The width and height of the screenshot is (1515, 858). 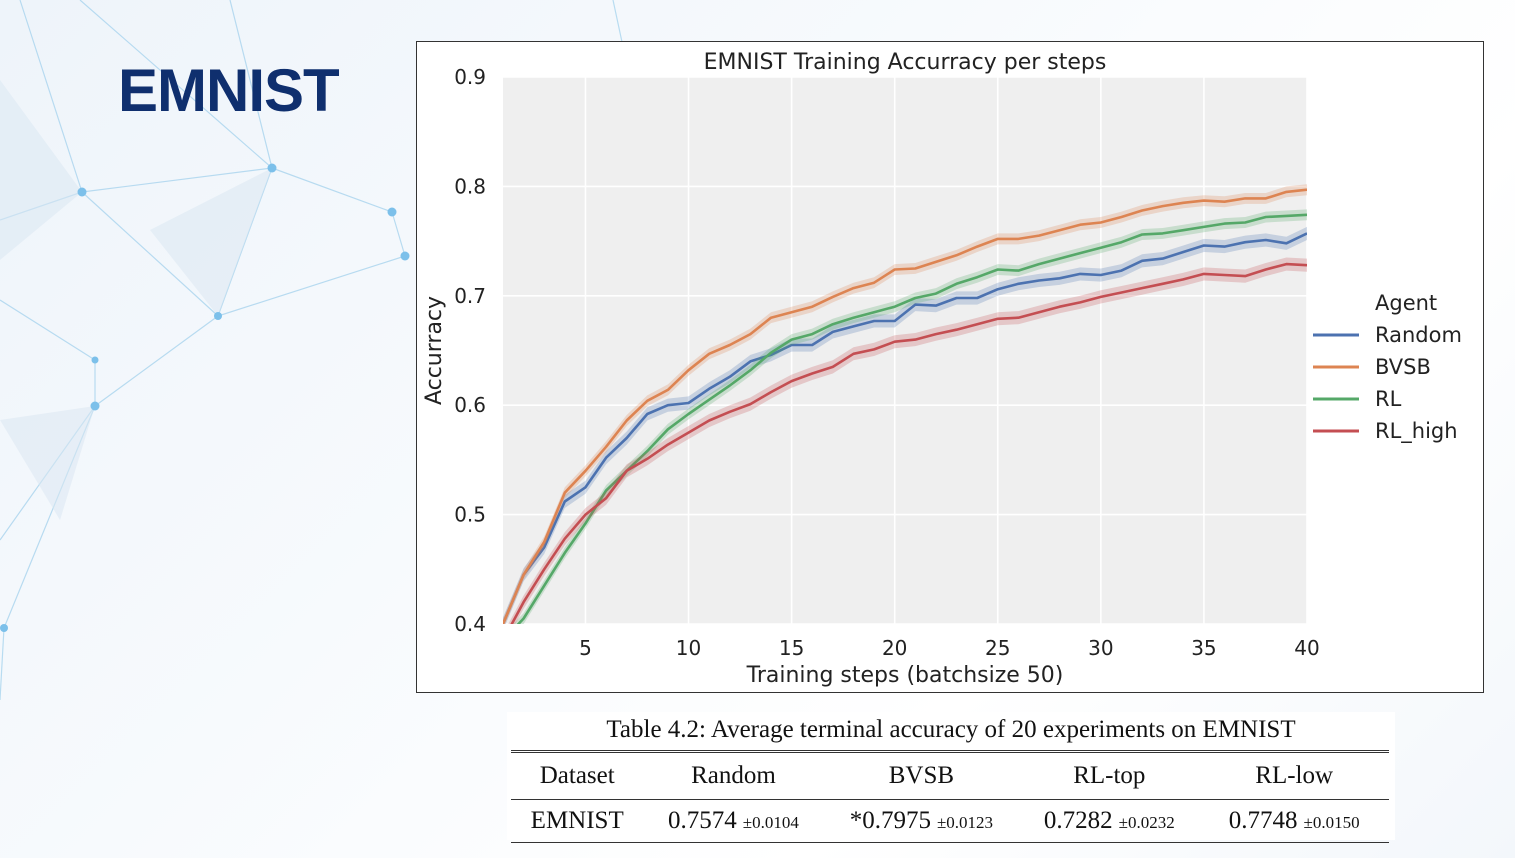 What do you see at coordinates (733, 775) in the screenshot?
I see `column-header-random: Random` at bounding box center [733, 775].